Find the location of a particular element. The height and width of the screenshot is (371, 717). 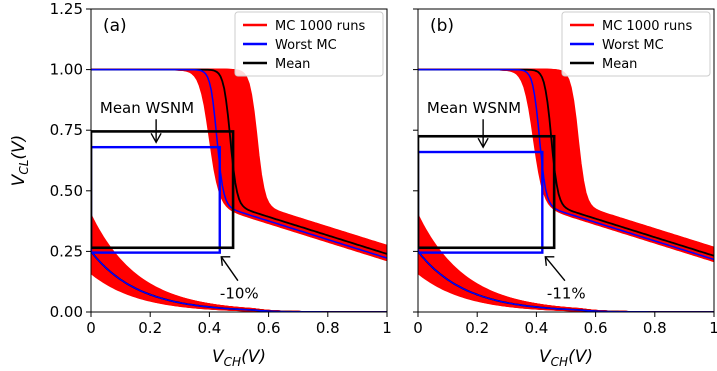

annotation-percent: -11% is located at coordinates (566, 294).